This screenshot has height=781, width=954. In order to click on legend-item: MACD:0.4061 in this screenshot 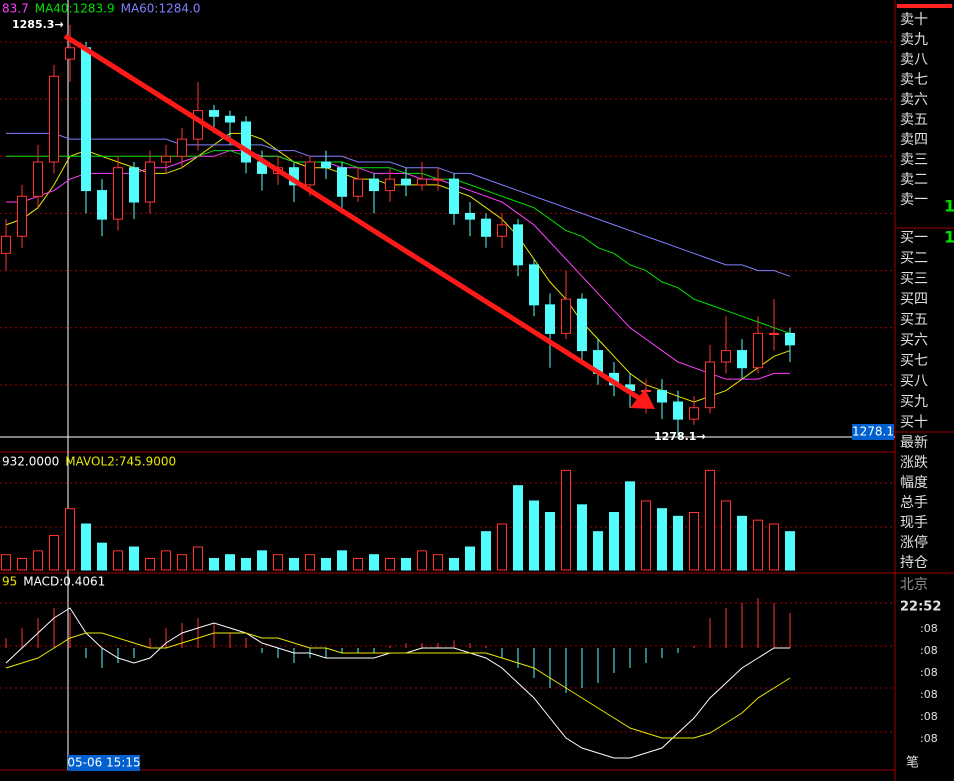, I will do `click(64, 582)`.